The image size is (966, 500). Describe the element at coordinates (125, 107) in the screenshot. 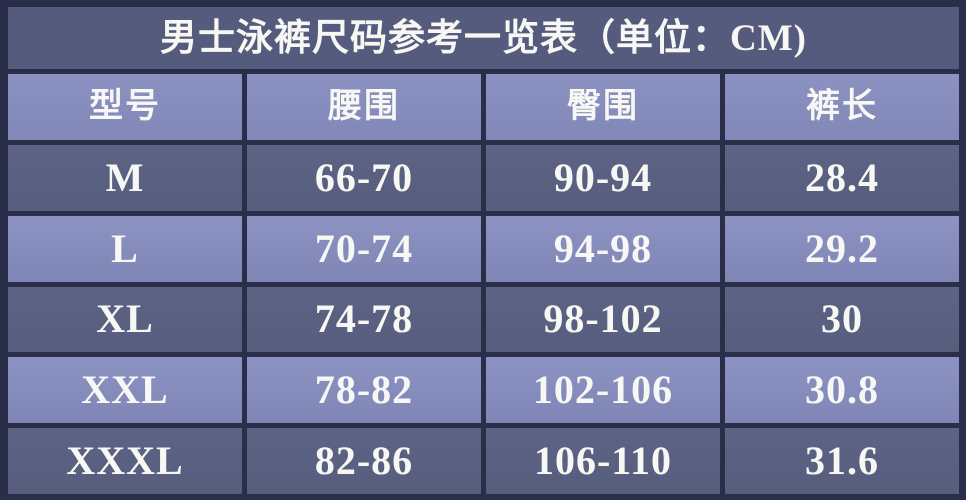

I see `column-header-model: 型号` at that location.